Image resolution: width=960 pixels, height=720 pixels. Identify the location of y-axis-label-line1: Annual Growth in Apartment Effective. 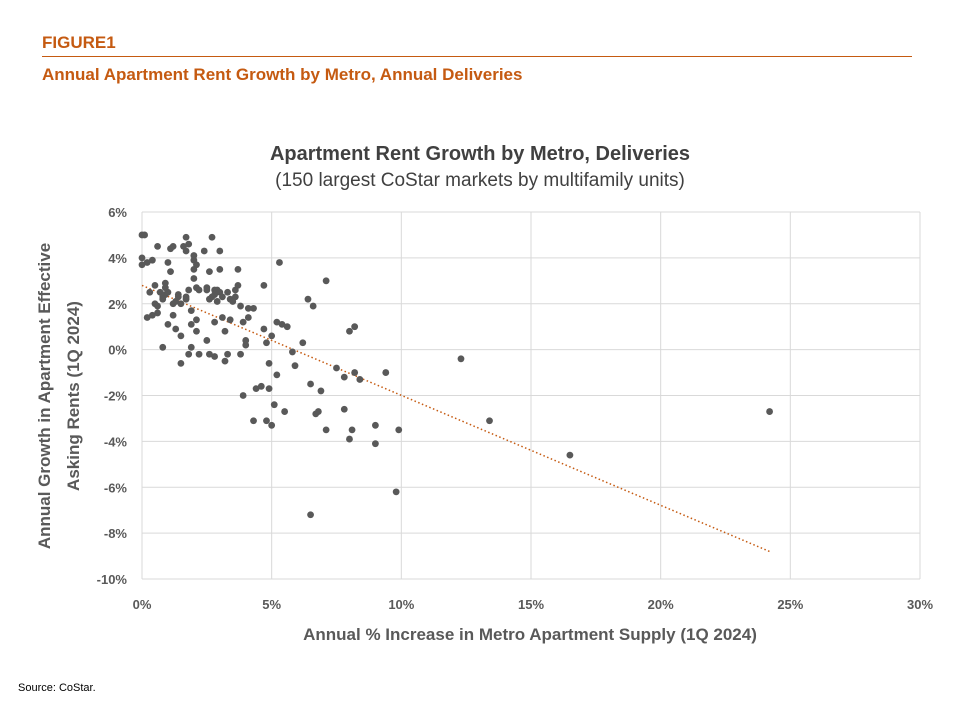
(44, 396).